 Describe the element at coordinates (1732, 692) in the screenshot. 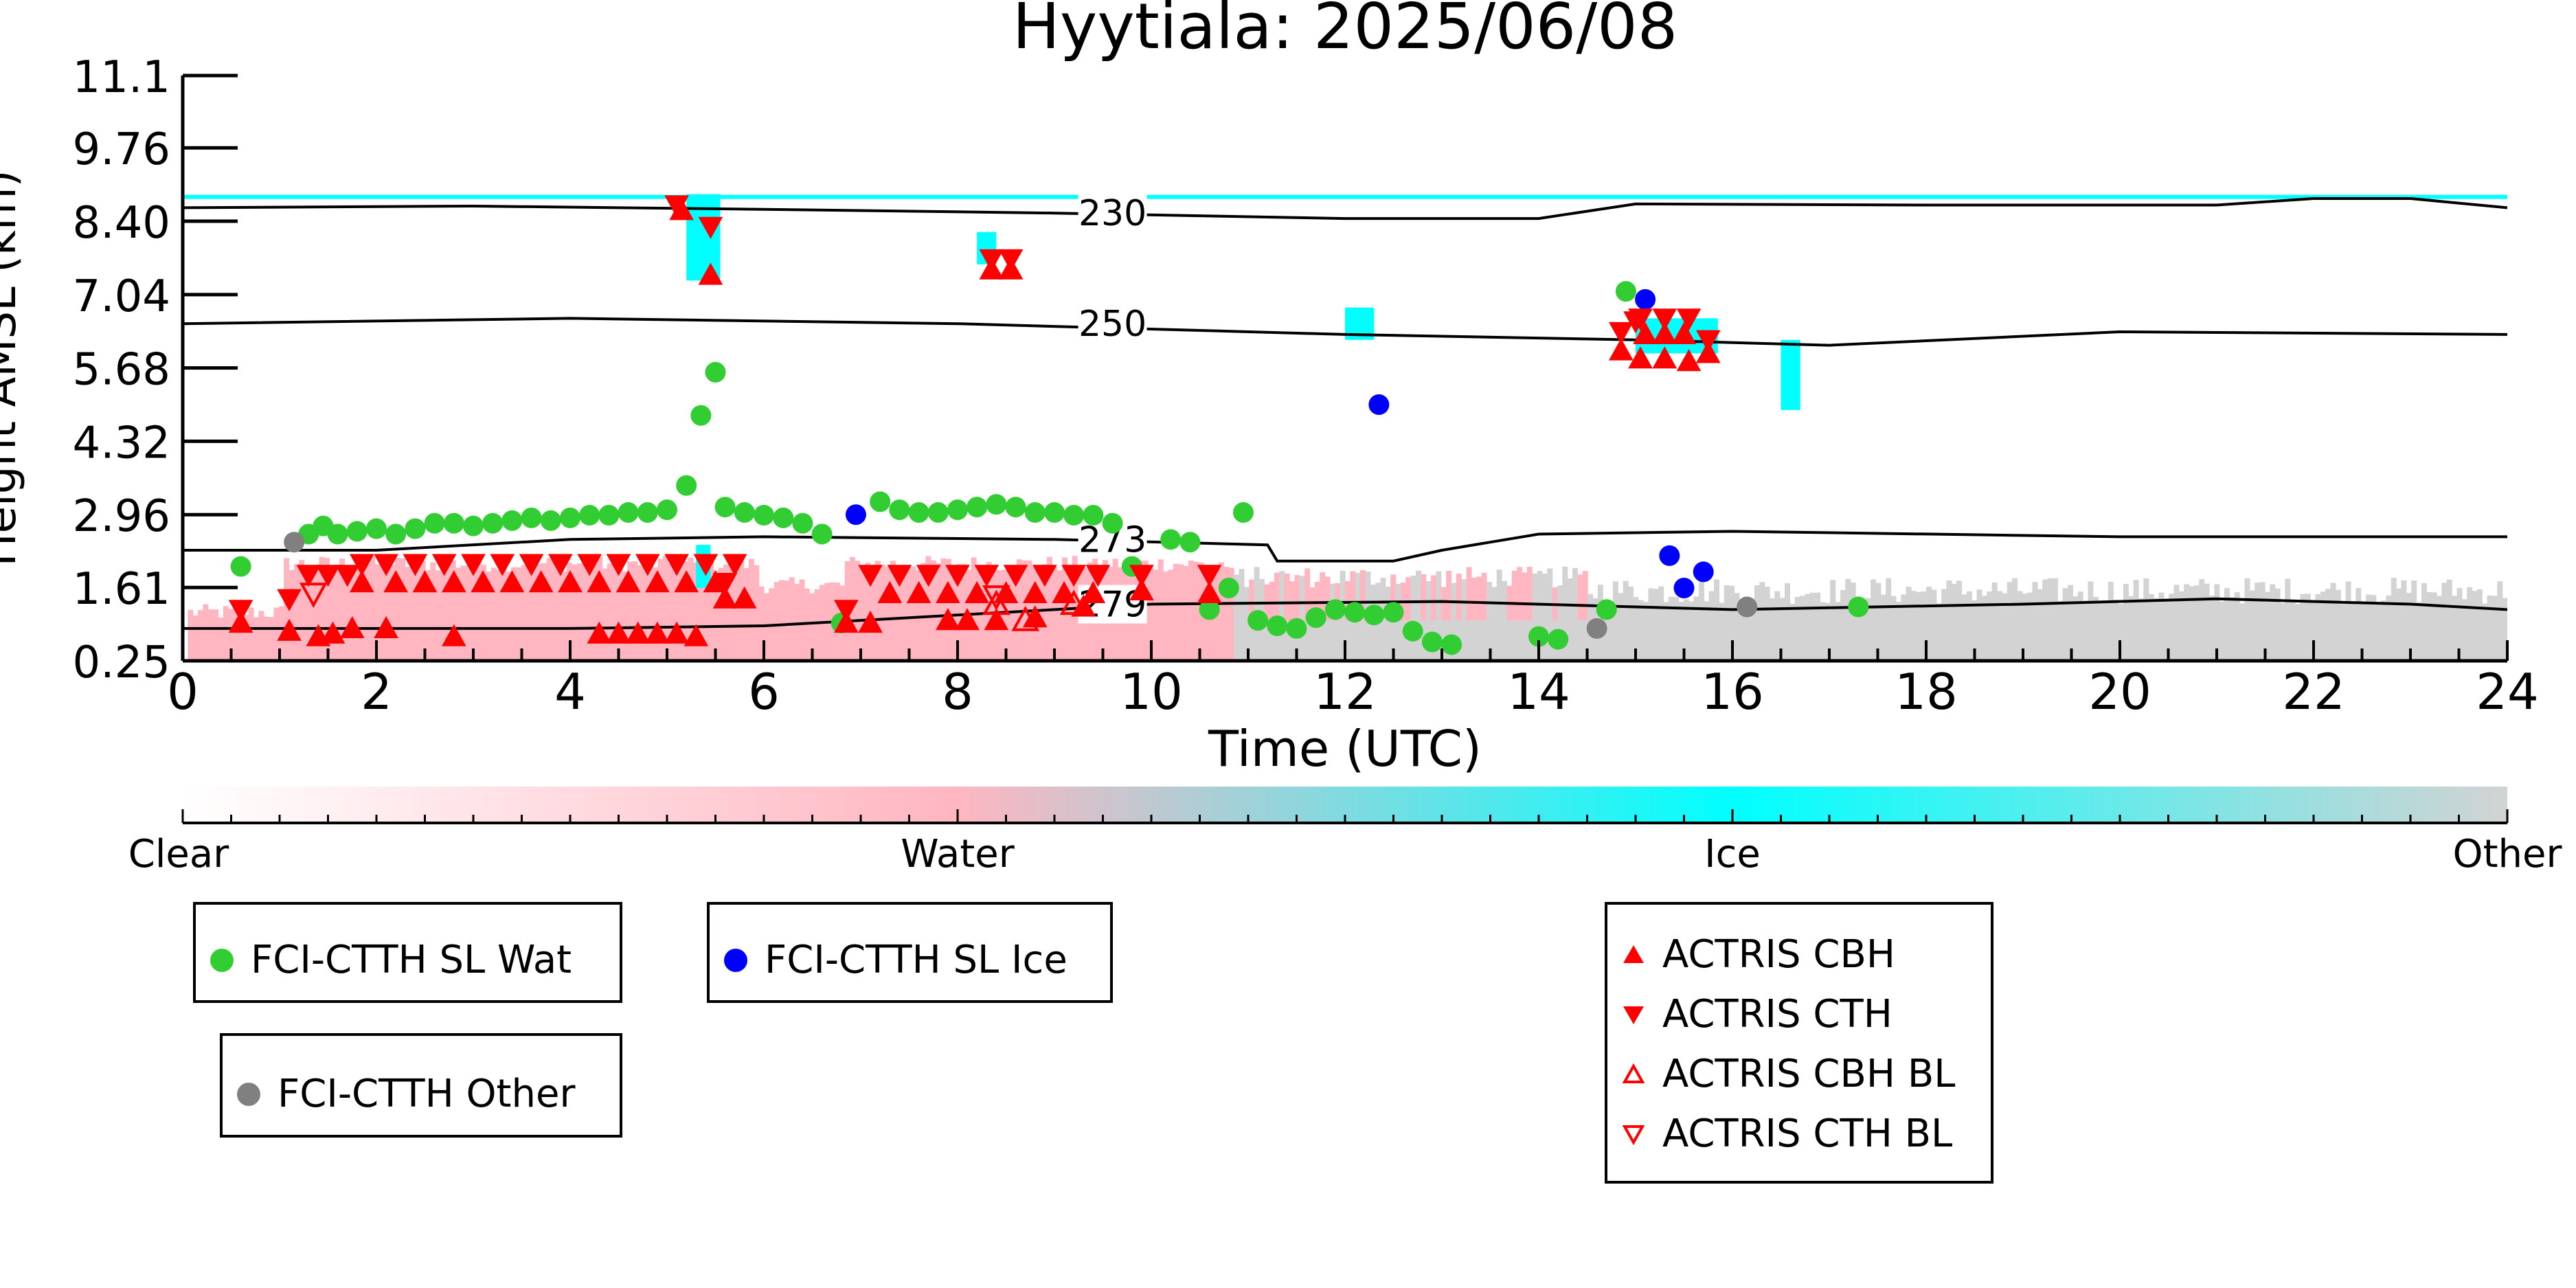

I see `x-tick-label: 16` at that location.